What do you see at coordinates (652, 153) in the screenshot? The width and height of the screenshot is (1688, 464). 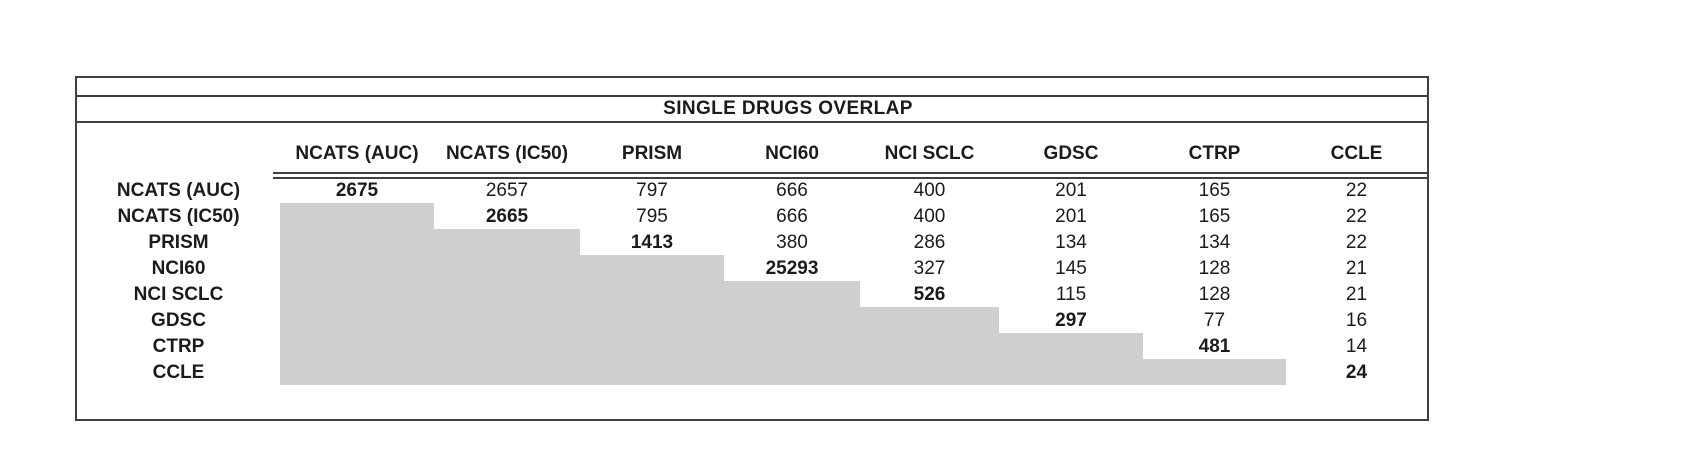 I see `col-header: PRISM` at bounding box center [652, 153].